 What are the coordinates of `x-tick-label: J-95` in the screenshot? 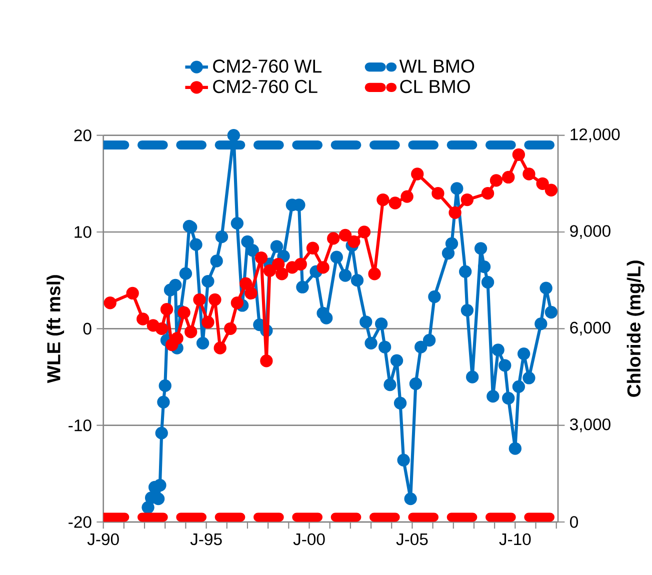 It's located at (206, 539).